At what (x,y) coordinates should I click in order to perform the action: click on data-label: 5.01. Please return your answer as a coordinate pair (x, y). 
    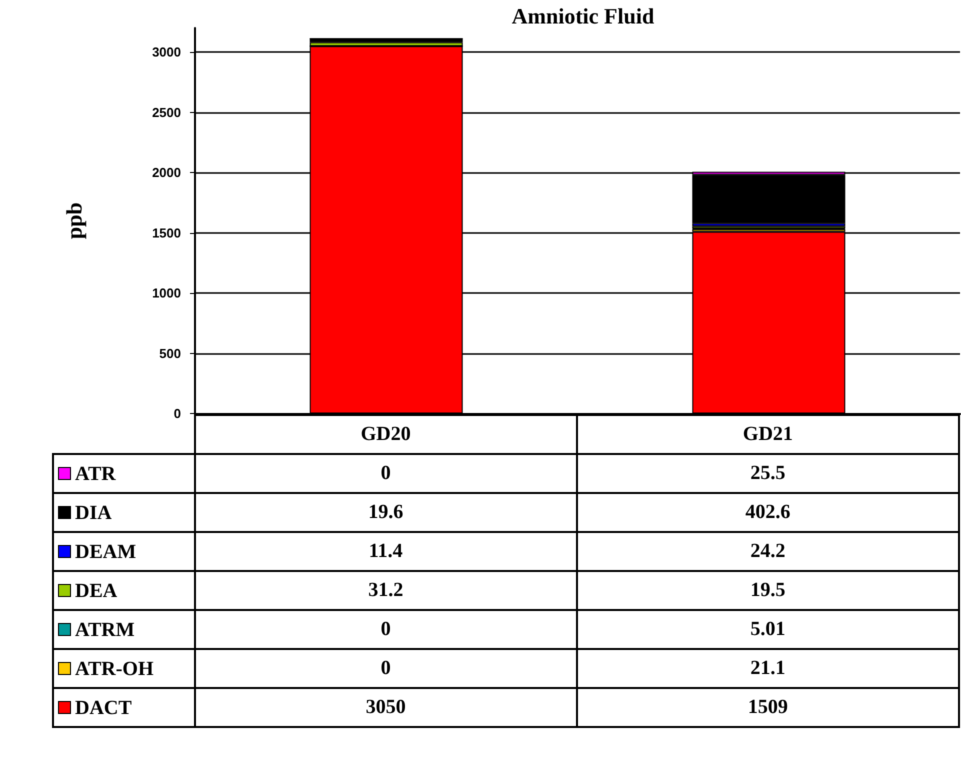
    Looking at the image, I should click on (767, 629).